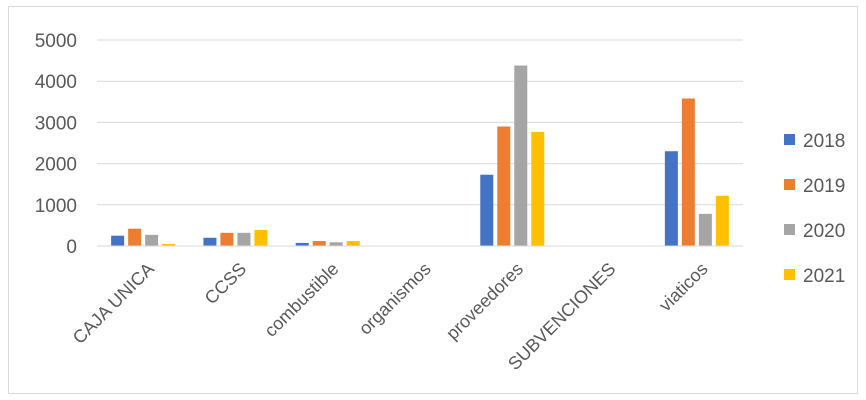  I want to click on legend: 2018 2019 2020 2021, so click(814, 209).